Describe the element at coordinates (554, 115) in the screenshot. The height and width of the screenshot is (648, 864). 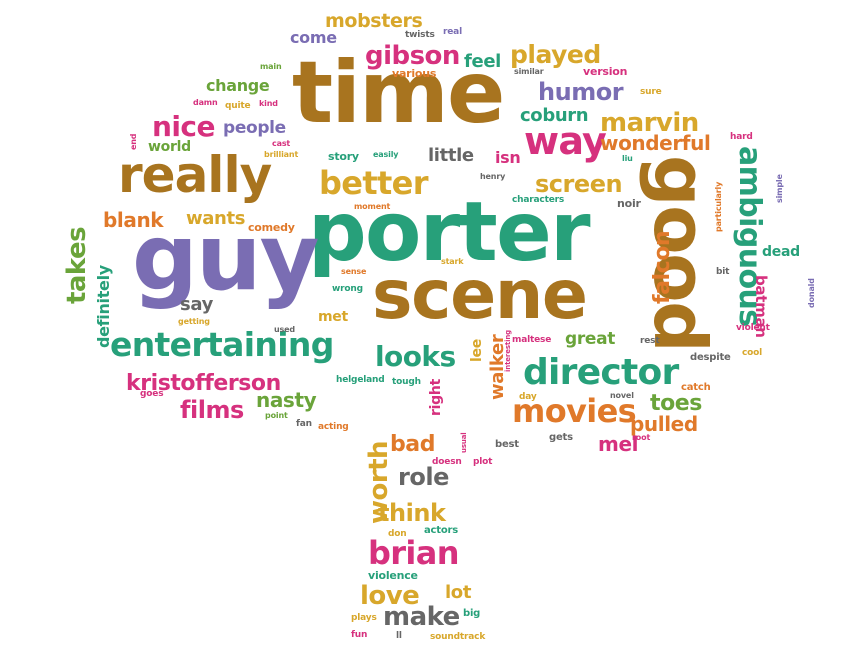
I see `word-coburn: coburn` at that location.